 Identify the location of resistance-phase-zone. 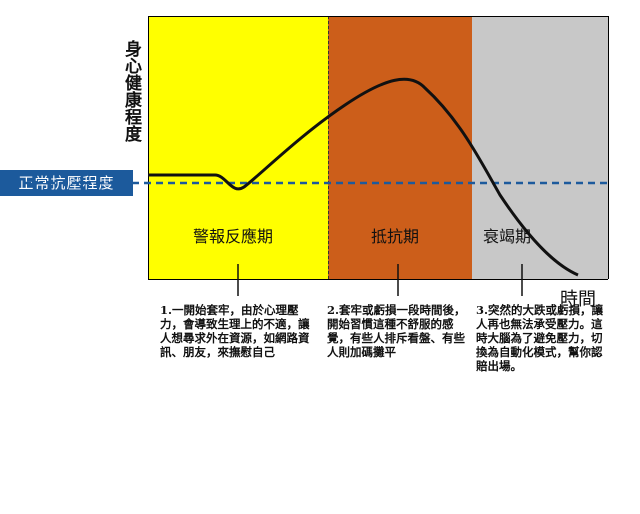
(401, 147).